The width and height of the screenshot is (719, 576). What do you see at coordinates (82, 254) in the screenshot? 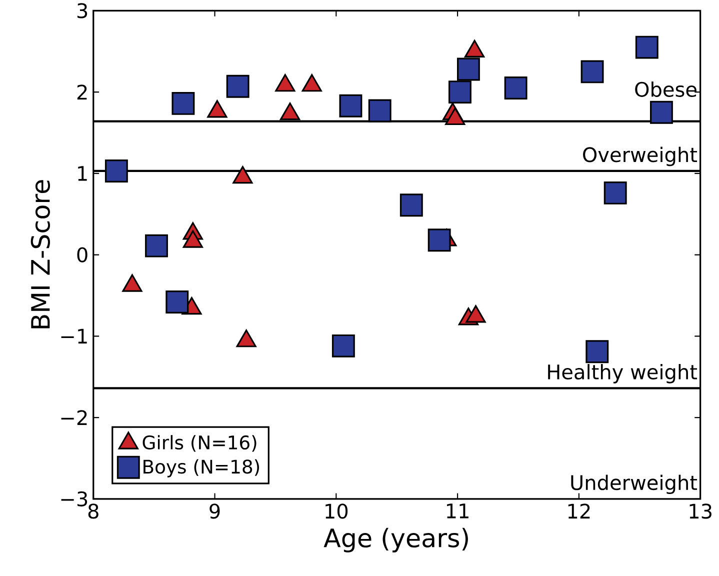
I see `y-tick-label: 0` at bounding box center [82, 254].